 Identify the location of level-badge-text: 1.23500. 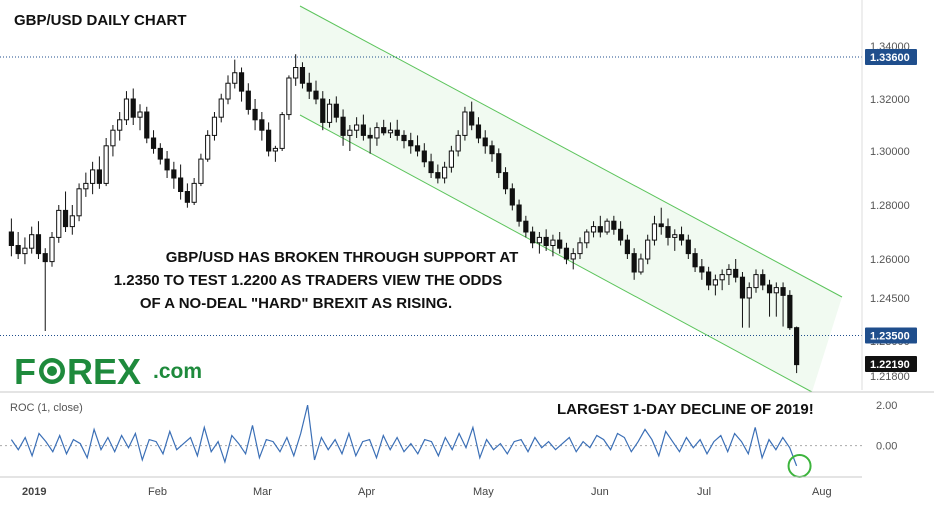
(890, 336).